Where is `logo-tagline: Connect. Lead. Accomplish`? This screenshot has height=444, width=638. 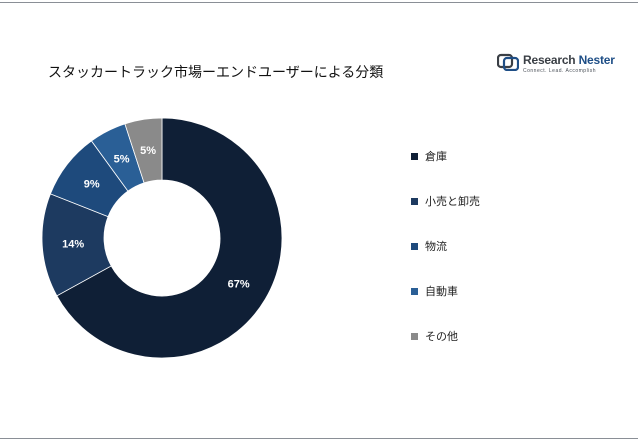
logo-tagline: Connect. Lead. Accomplish is located at coordinates (560, 71).